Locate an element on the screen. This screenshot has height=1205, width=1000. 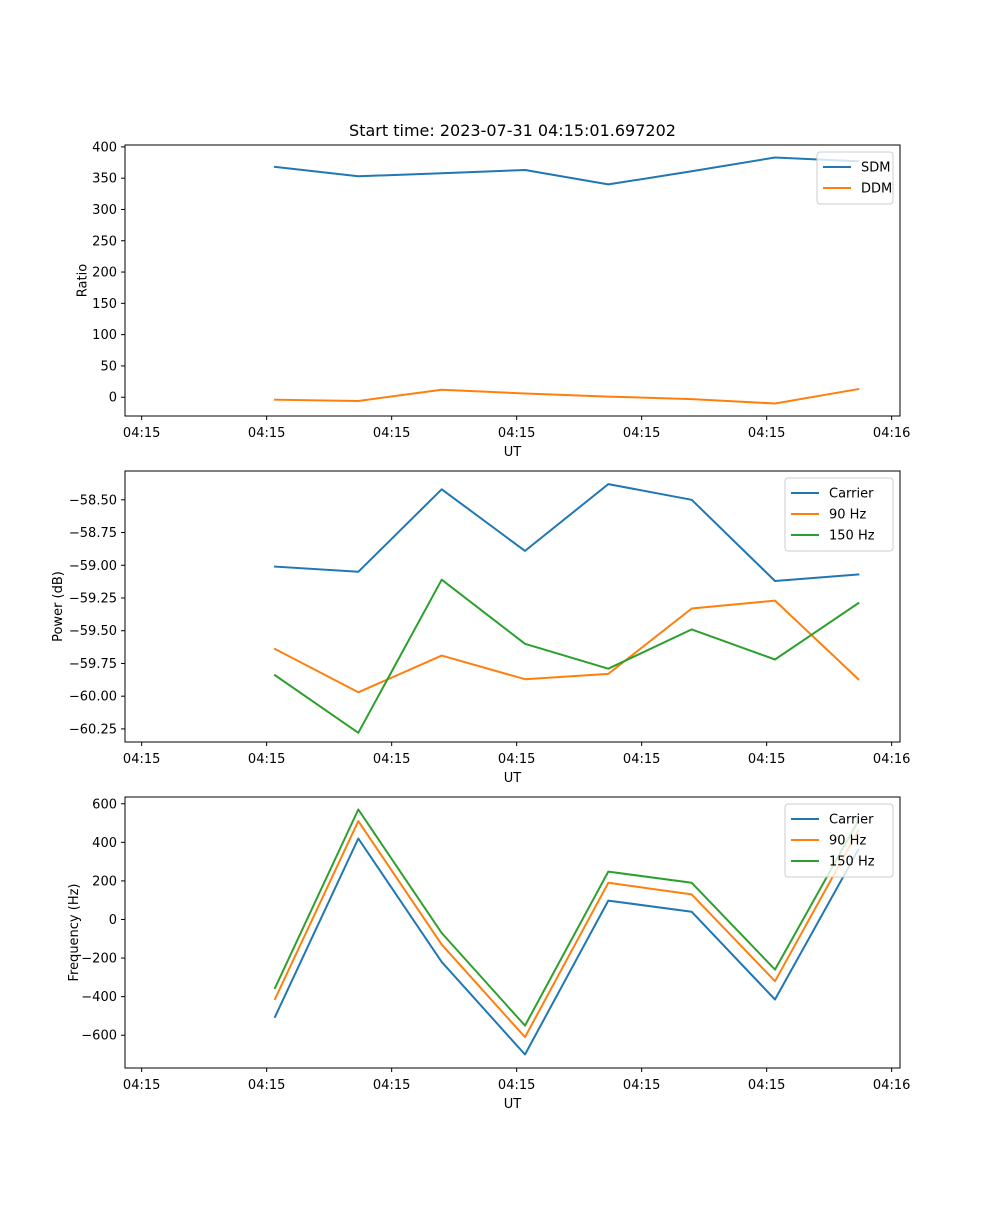
y-tick-label: −60.00 is located at coordinates (93, 697).